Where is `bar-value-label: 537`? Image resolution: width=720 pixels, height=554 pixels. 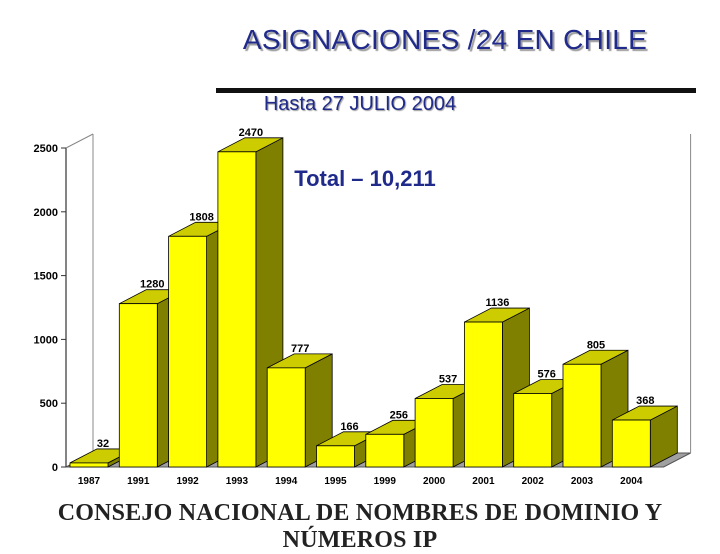 bar-value-label: 537 is located at coordinates (448, 379).